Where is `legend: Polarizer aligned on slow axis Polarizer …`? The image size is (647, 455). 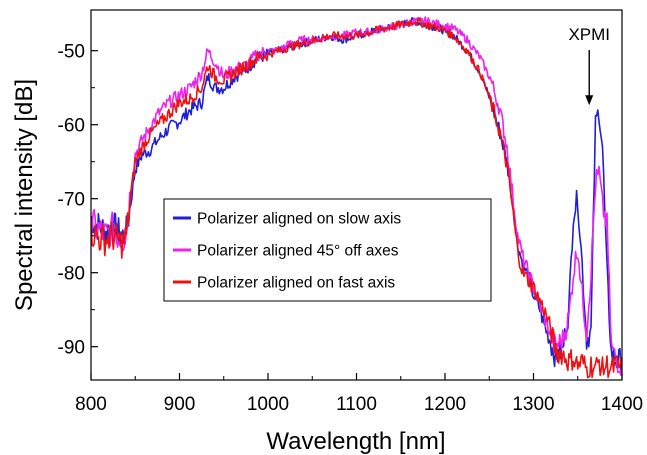 legend: Polarizer aligned on slow axis Polarizer … is located at coordinates (327, 250).